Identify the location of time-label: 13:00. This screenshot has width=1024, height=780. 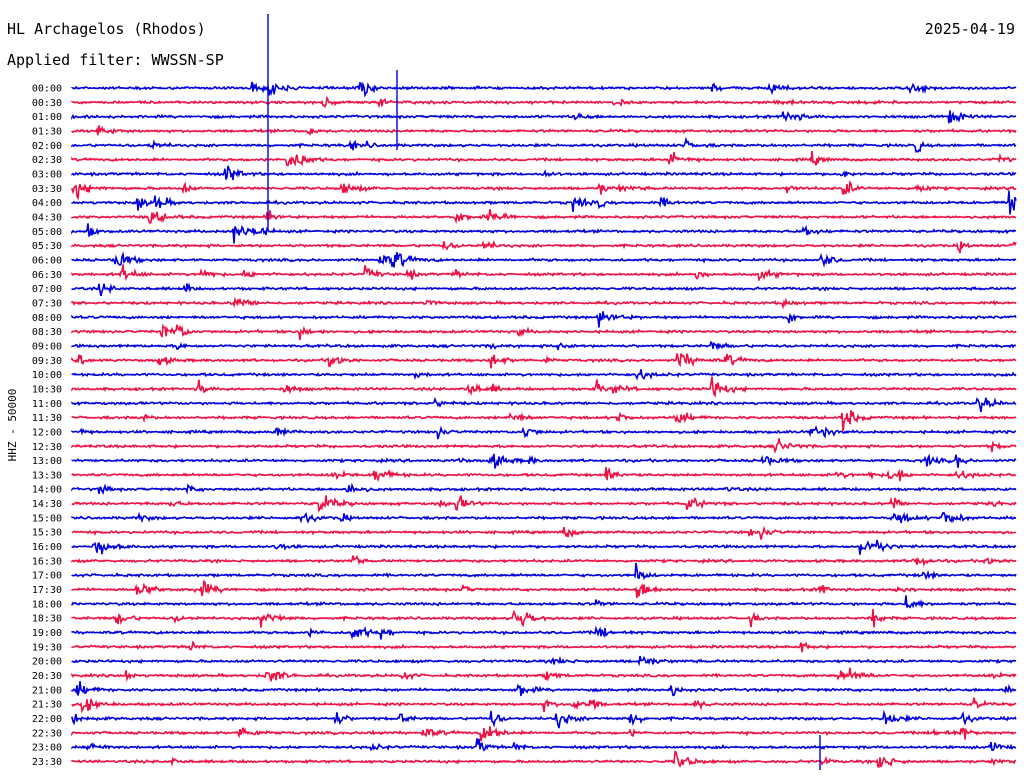
(47, 461).